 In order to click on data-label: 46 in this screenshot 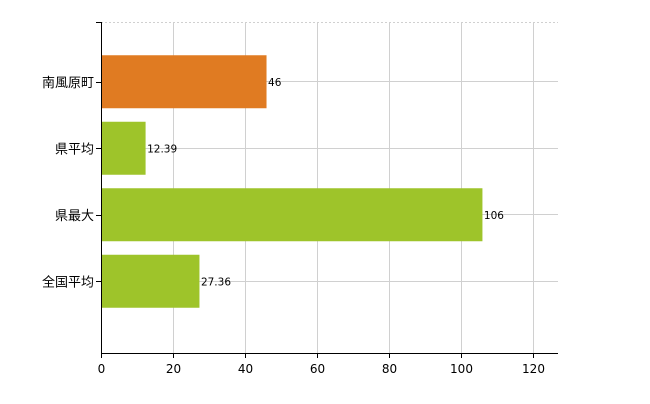, I will do `click(275, 83)`.